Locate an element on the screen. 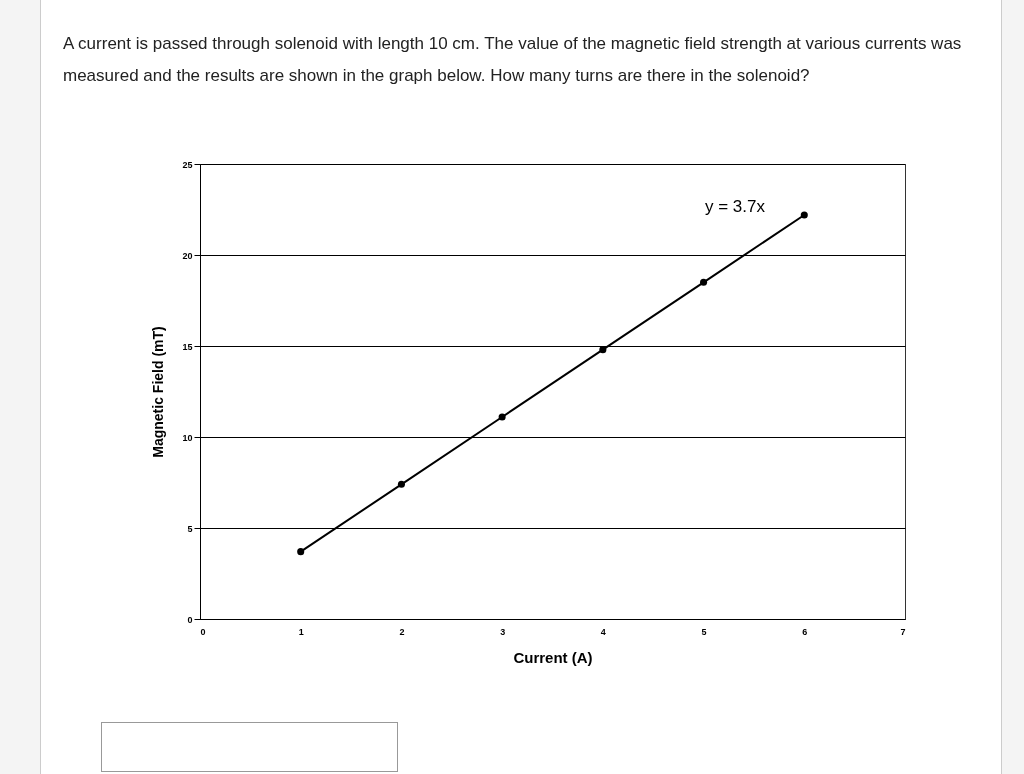 The width and height of the screenshot is (1024, 774). y-tick-label: 20 is located at coordinates (187, 255).